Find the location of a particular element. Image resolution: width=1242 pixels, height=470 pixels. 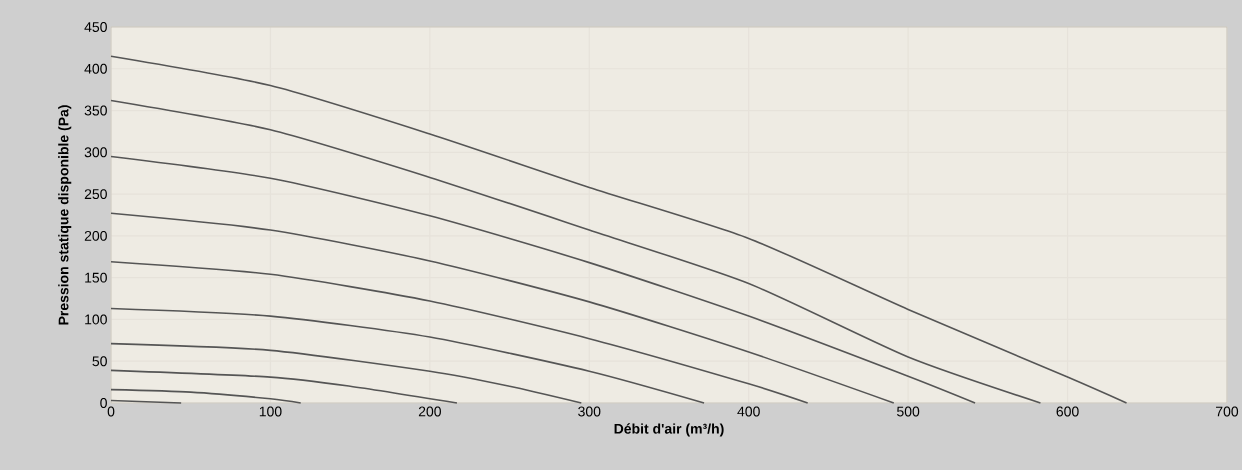

y-tick-label: 200 is located at coordinates (95, 235).